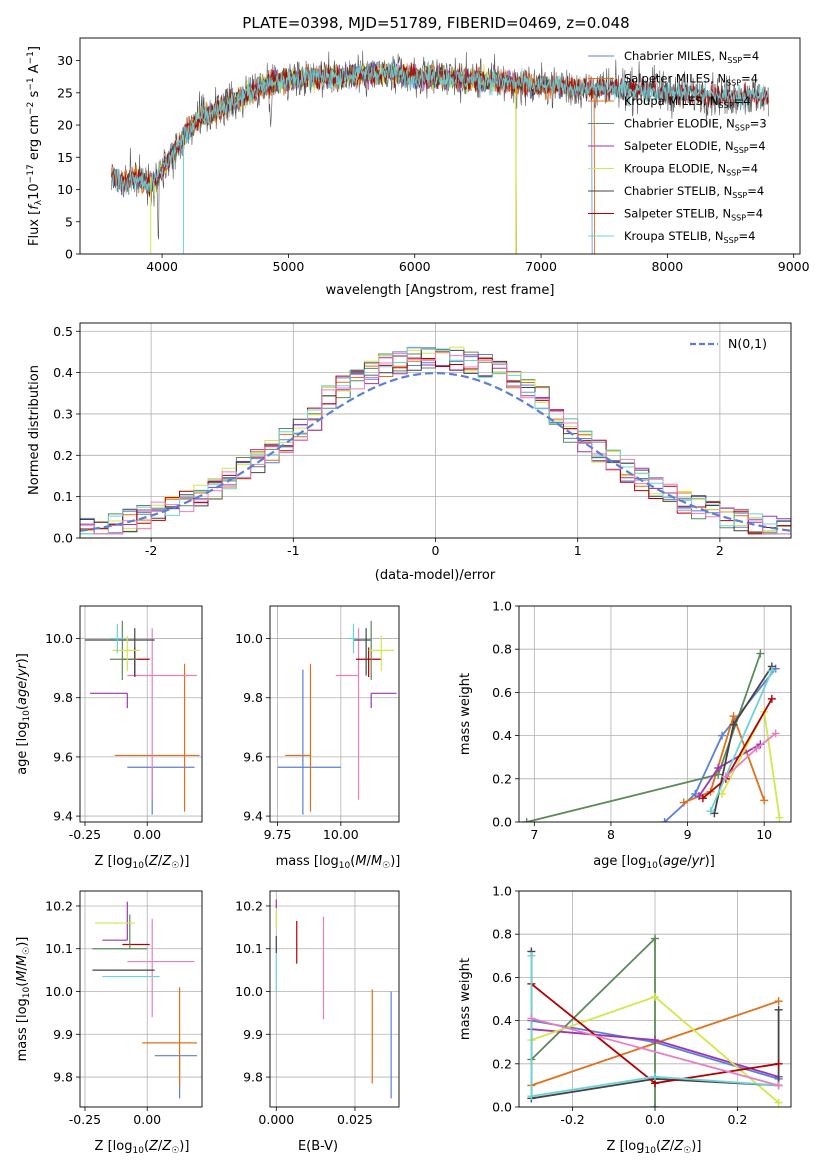  What do you see at coordinates (720, 550) in the screenshot?
I see `x-tick-label: 2` at bounding box center [720, 550].